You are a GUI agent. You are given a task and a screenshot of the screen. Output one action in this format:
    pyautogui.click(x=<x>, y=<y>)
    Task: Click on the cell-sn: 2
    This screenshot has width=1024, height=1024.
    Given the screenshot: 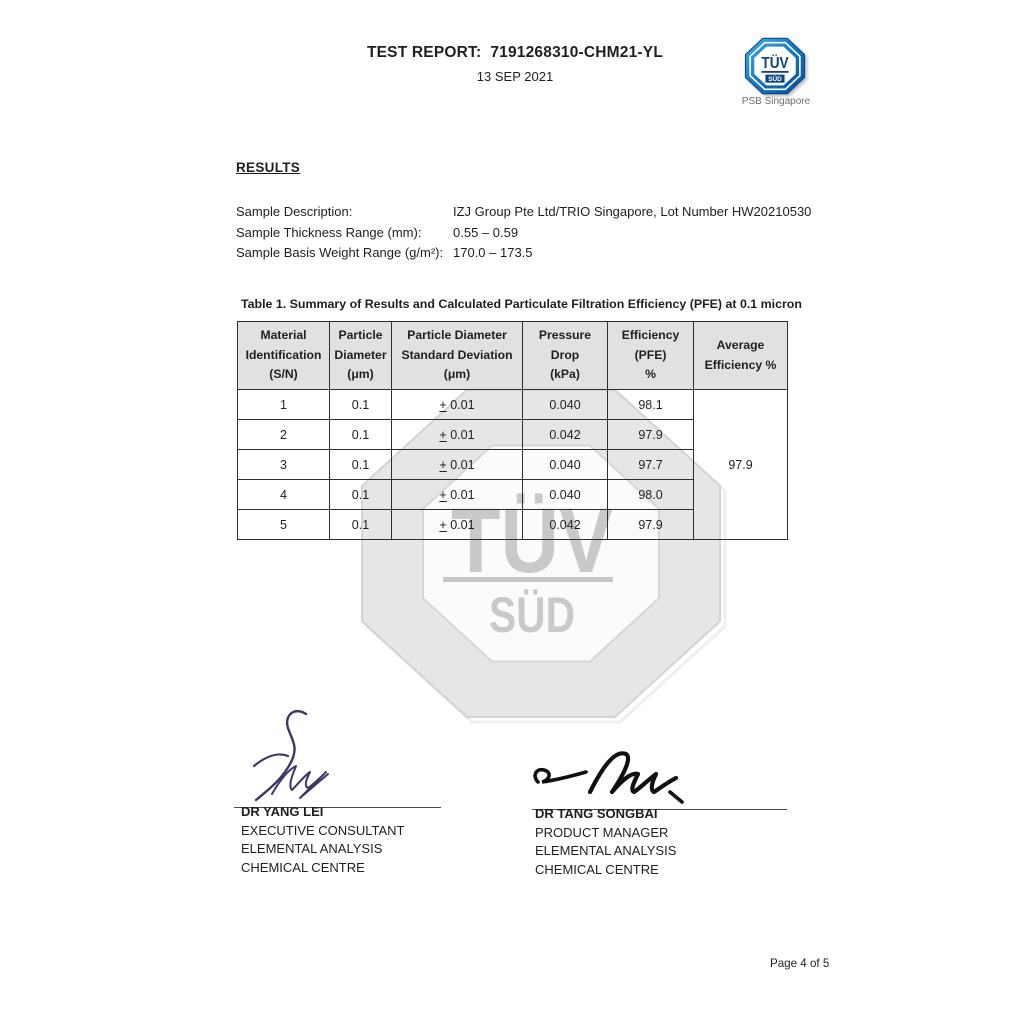 What is the action you would take?
    pyautogui.click(x=283, y=434)
    